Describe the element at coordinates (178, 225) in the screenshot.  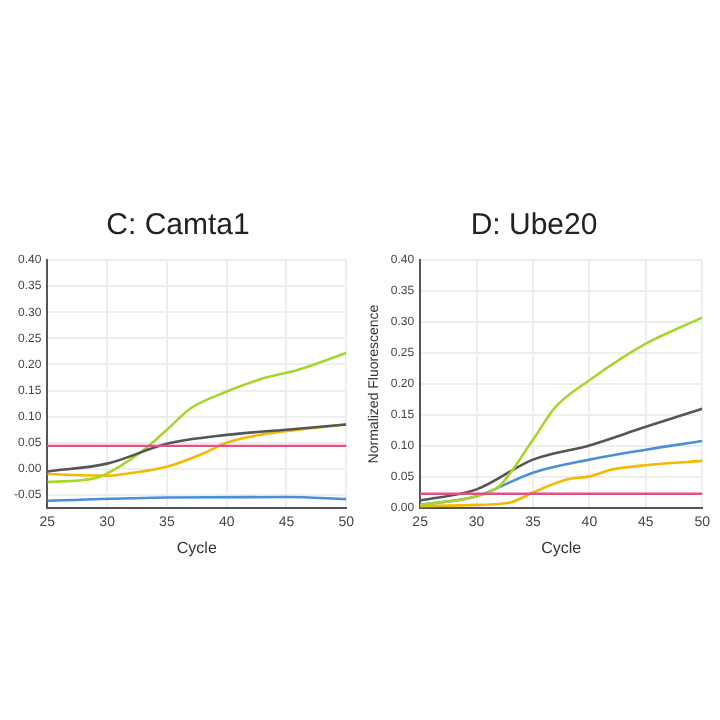
I see `chart-title: C: Camta1` at that location.